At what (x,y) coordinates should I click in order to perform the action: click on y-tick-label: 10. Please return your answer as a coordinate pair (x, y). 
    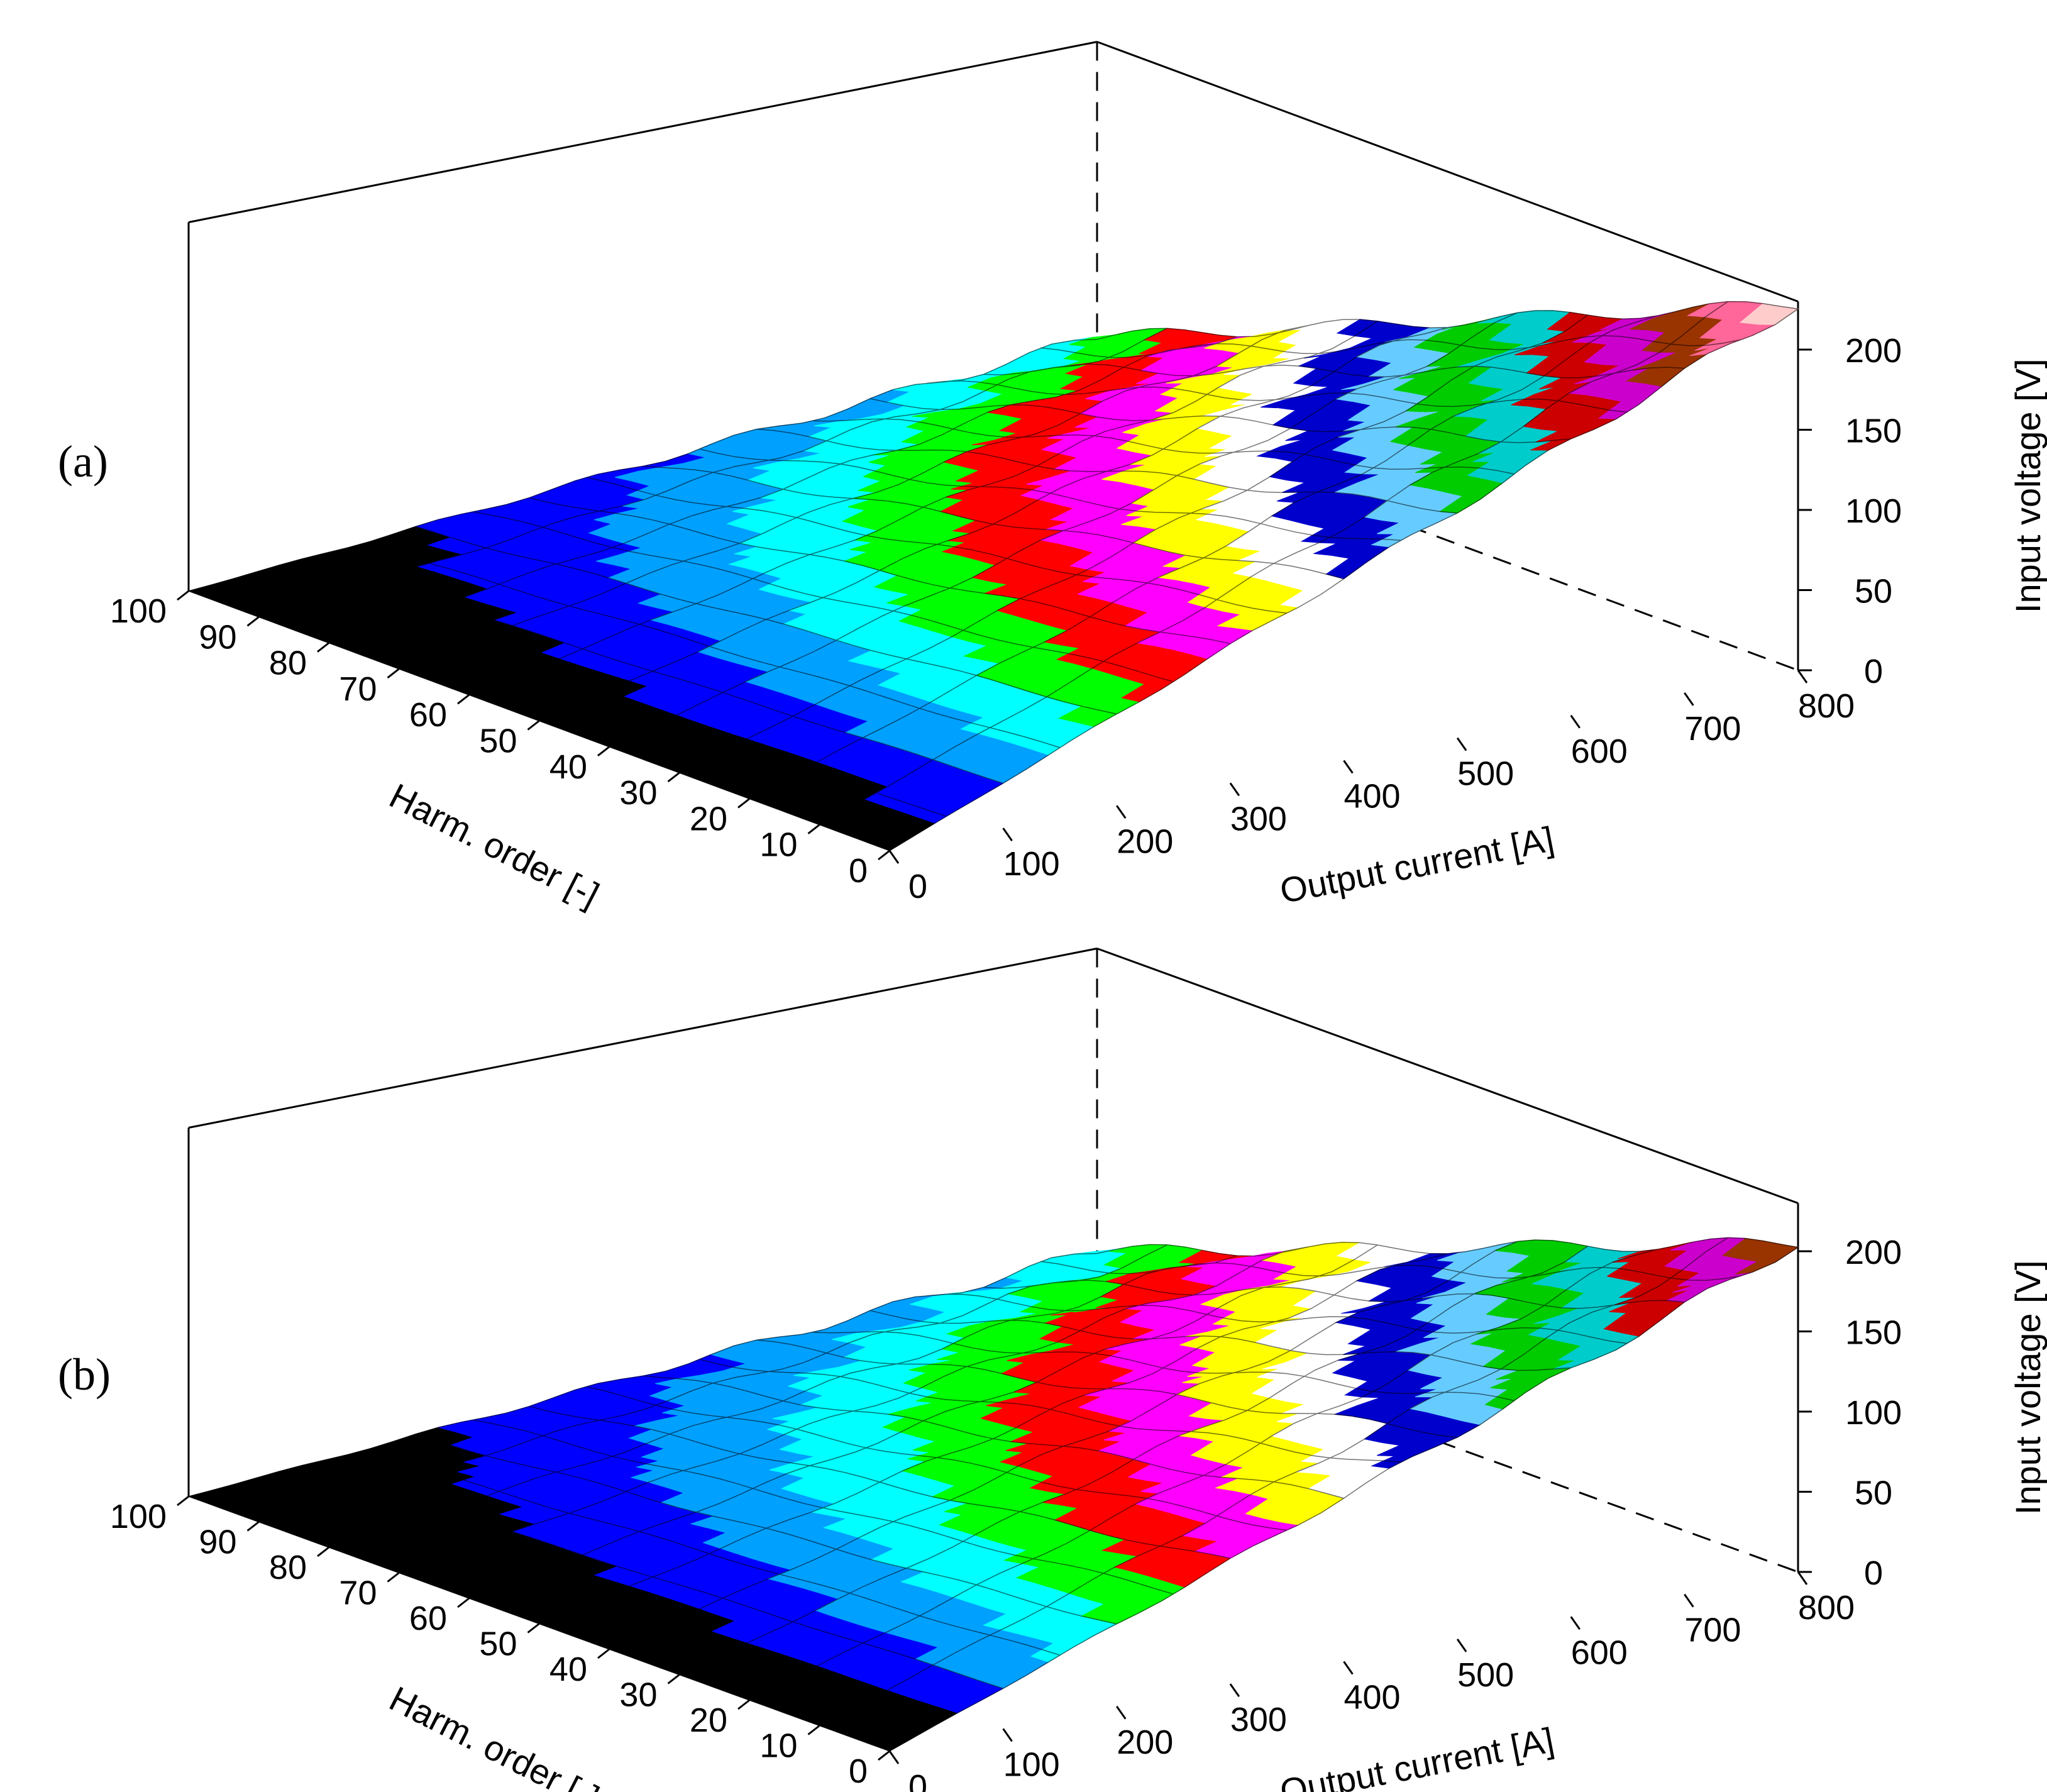
    Looking at the image, I should click on (778, 1746).